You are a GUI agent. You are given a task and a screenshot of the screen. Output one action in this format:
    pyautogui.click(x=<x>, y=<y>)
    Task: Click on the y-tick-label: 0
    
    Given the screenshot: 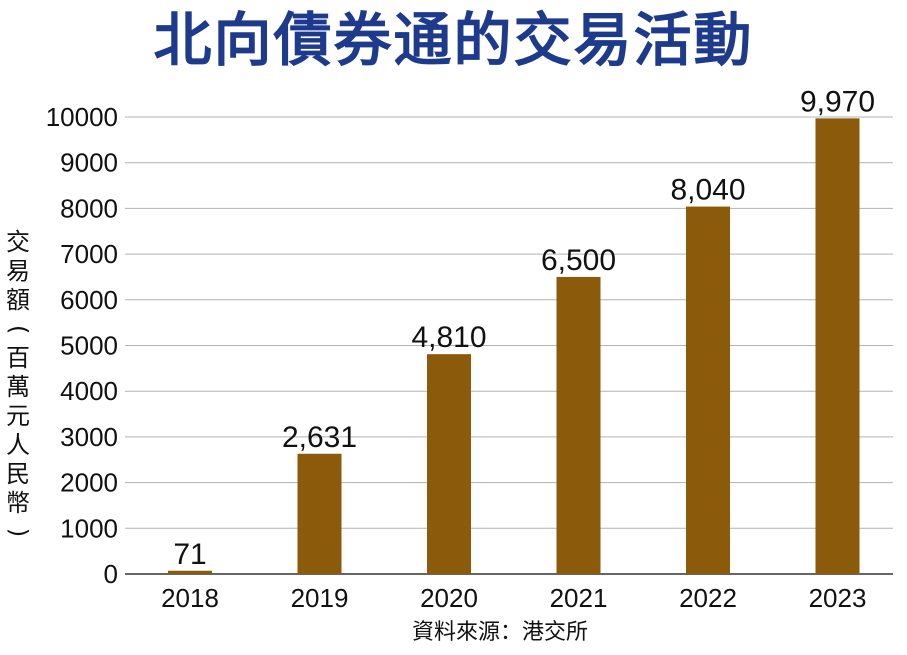 What is the action you would take?
    pyautogui.click(x=111, y=574)
    